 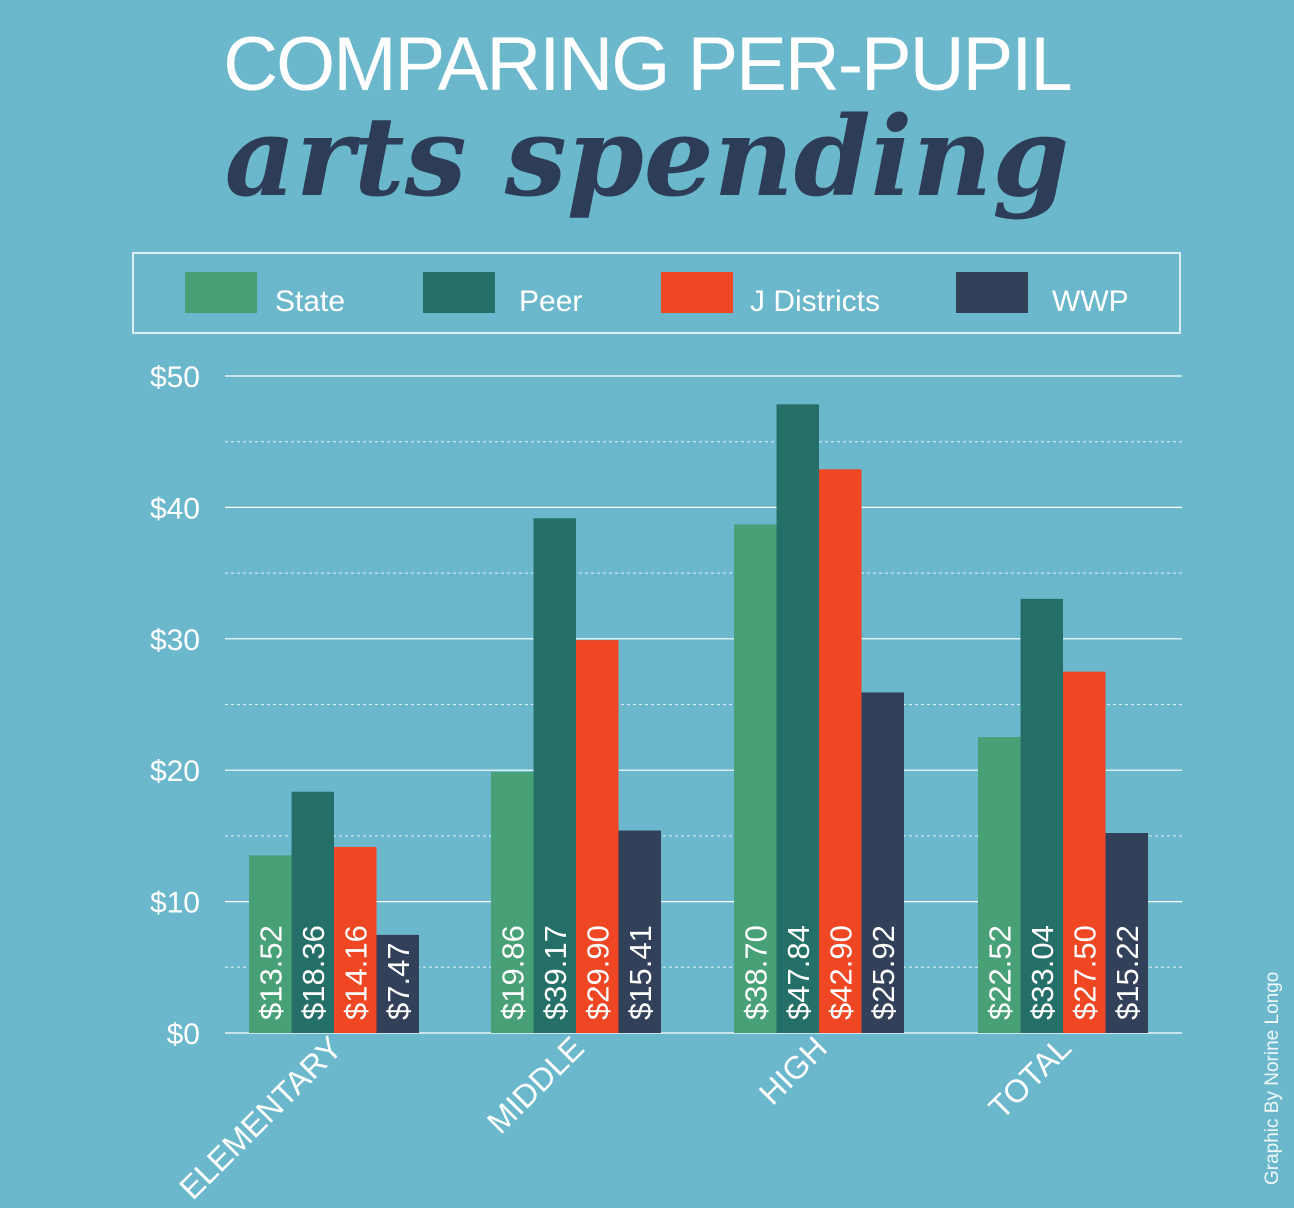 I want to click on legend-label: State, so click(x=310, y=301).